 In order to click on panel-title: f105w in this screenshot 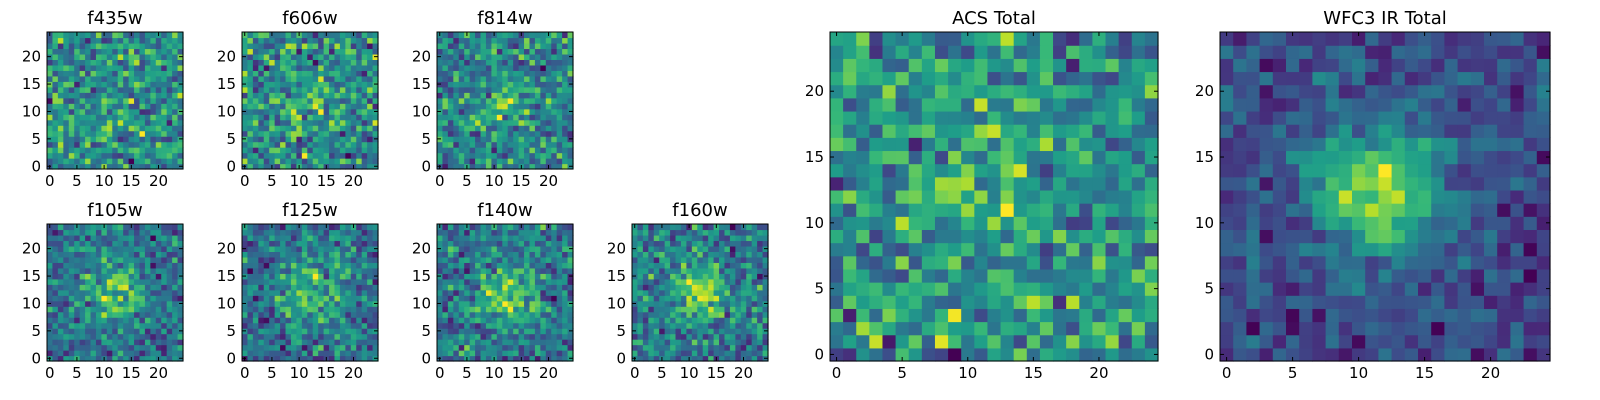, I will do `click(114, 210)`.